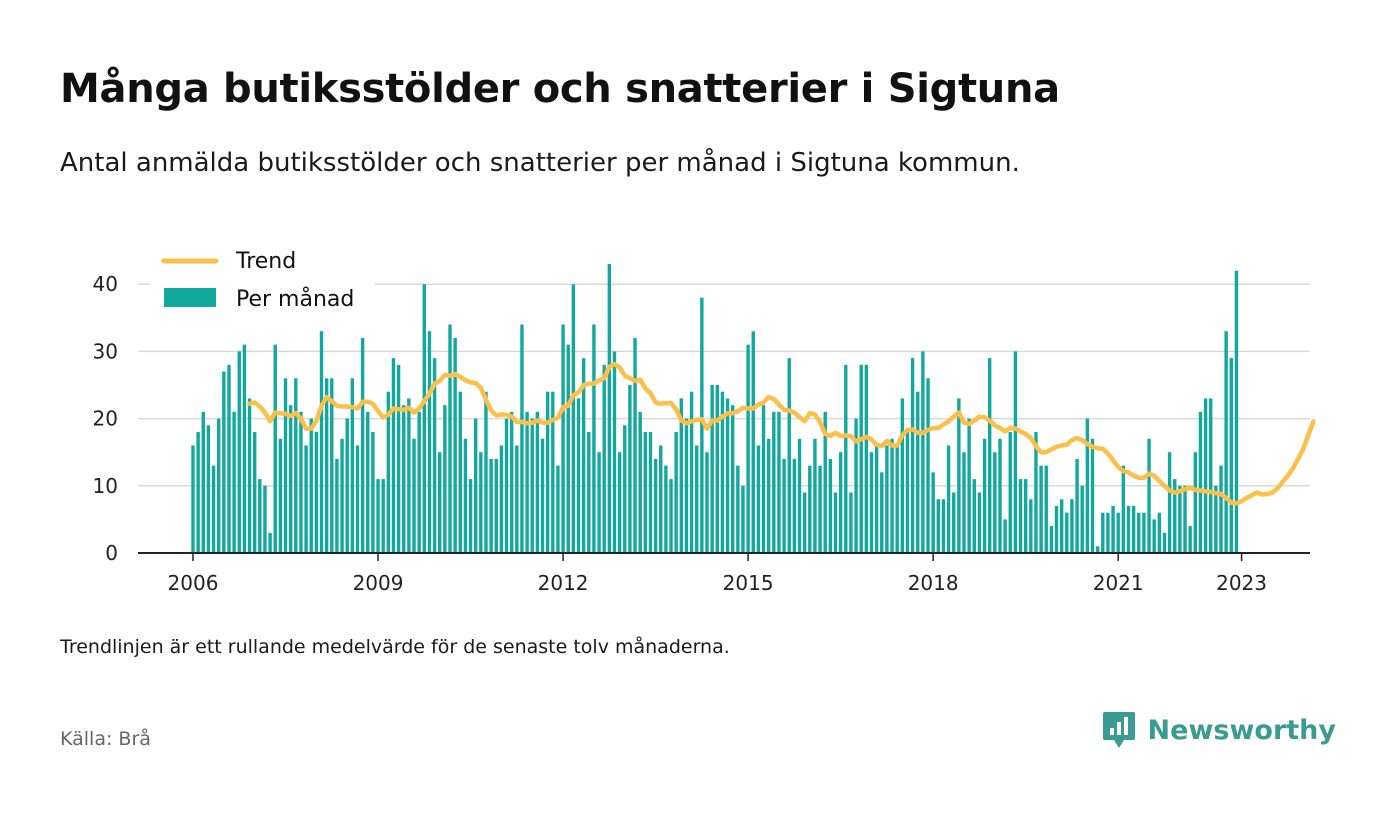 This screenshot has height=813, width=1400. I want to click on legend-trend-label: Trend, so click(265, 261).